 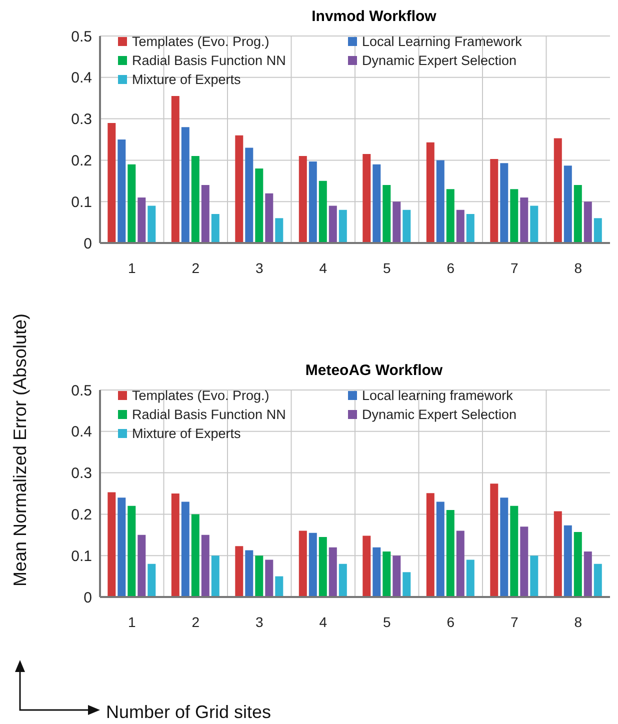 What do you see at coordinates (450, 268) in the screenshot?
I see `x-tick-label: 6` at bounding box center [450, 268].